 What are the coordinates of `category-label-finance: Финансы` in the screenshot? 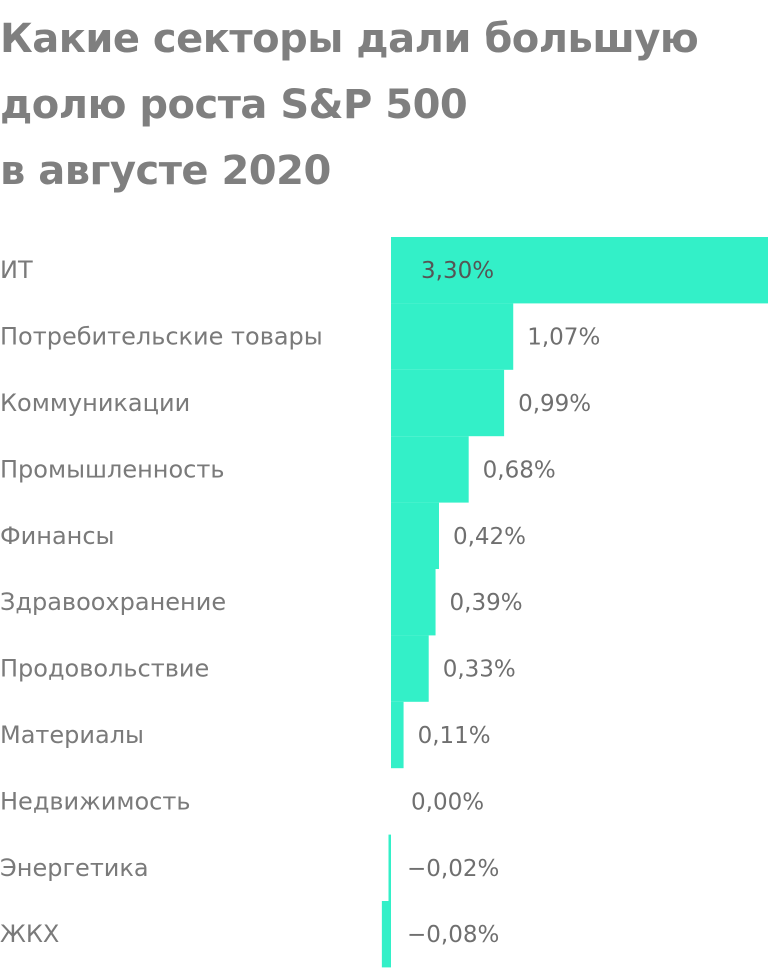 It's located at (57, 536).